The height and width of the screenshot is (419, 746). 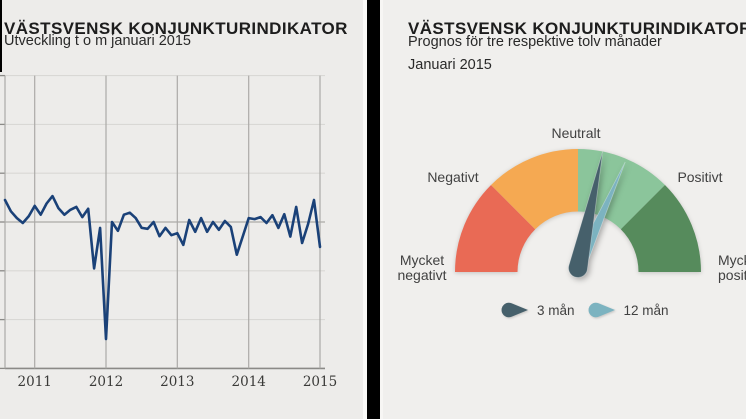 What do you see at coordinates (365, 209) in the screenshot?
I see `panel-gap` at bounding box center [365, 209].